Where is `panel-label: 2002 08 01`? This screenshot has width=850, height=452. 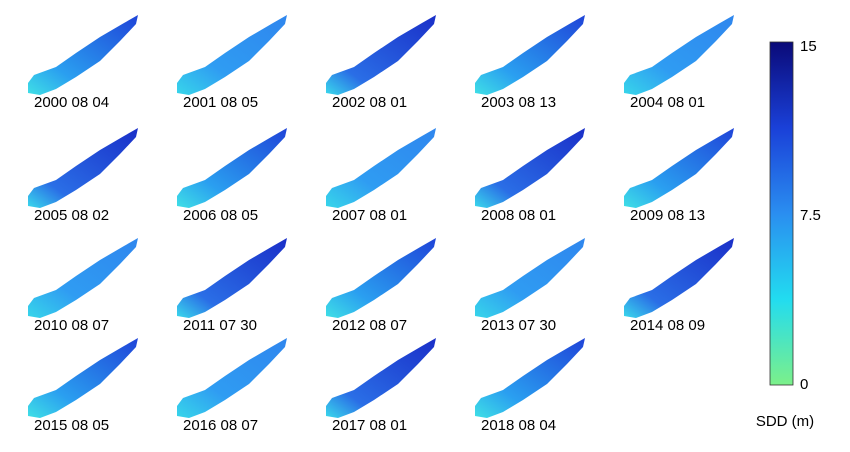
panel-label: 2002 08 01 is located at coordinates (369, 102).